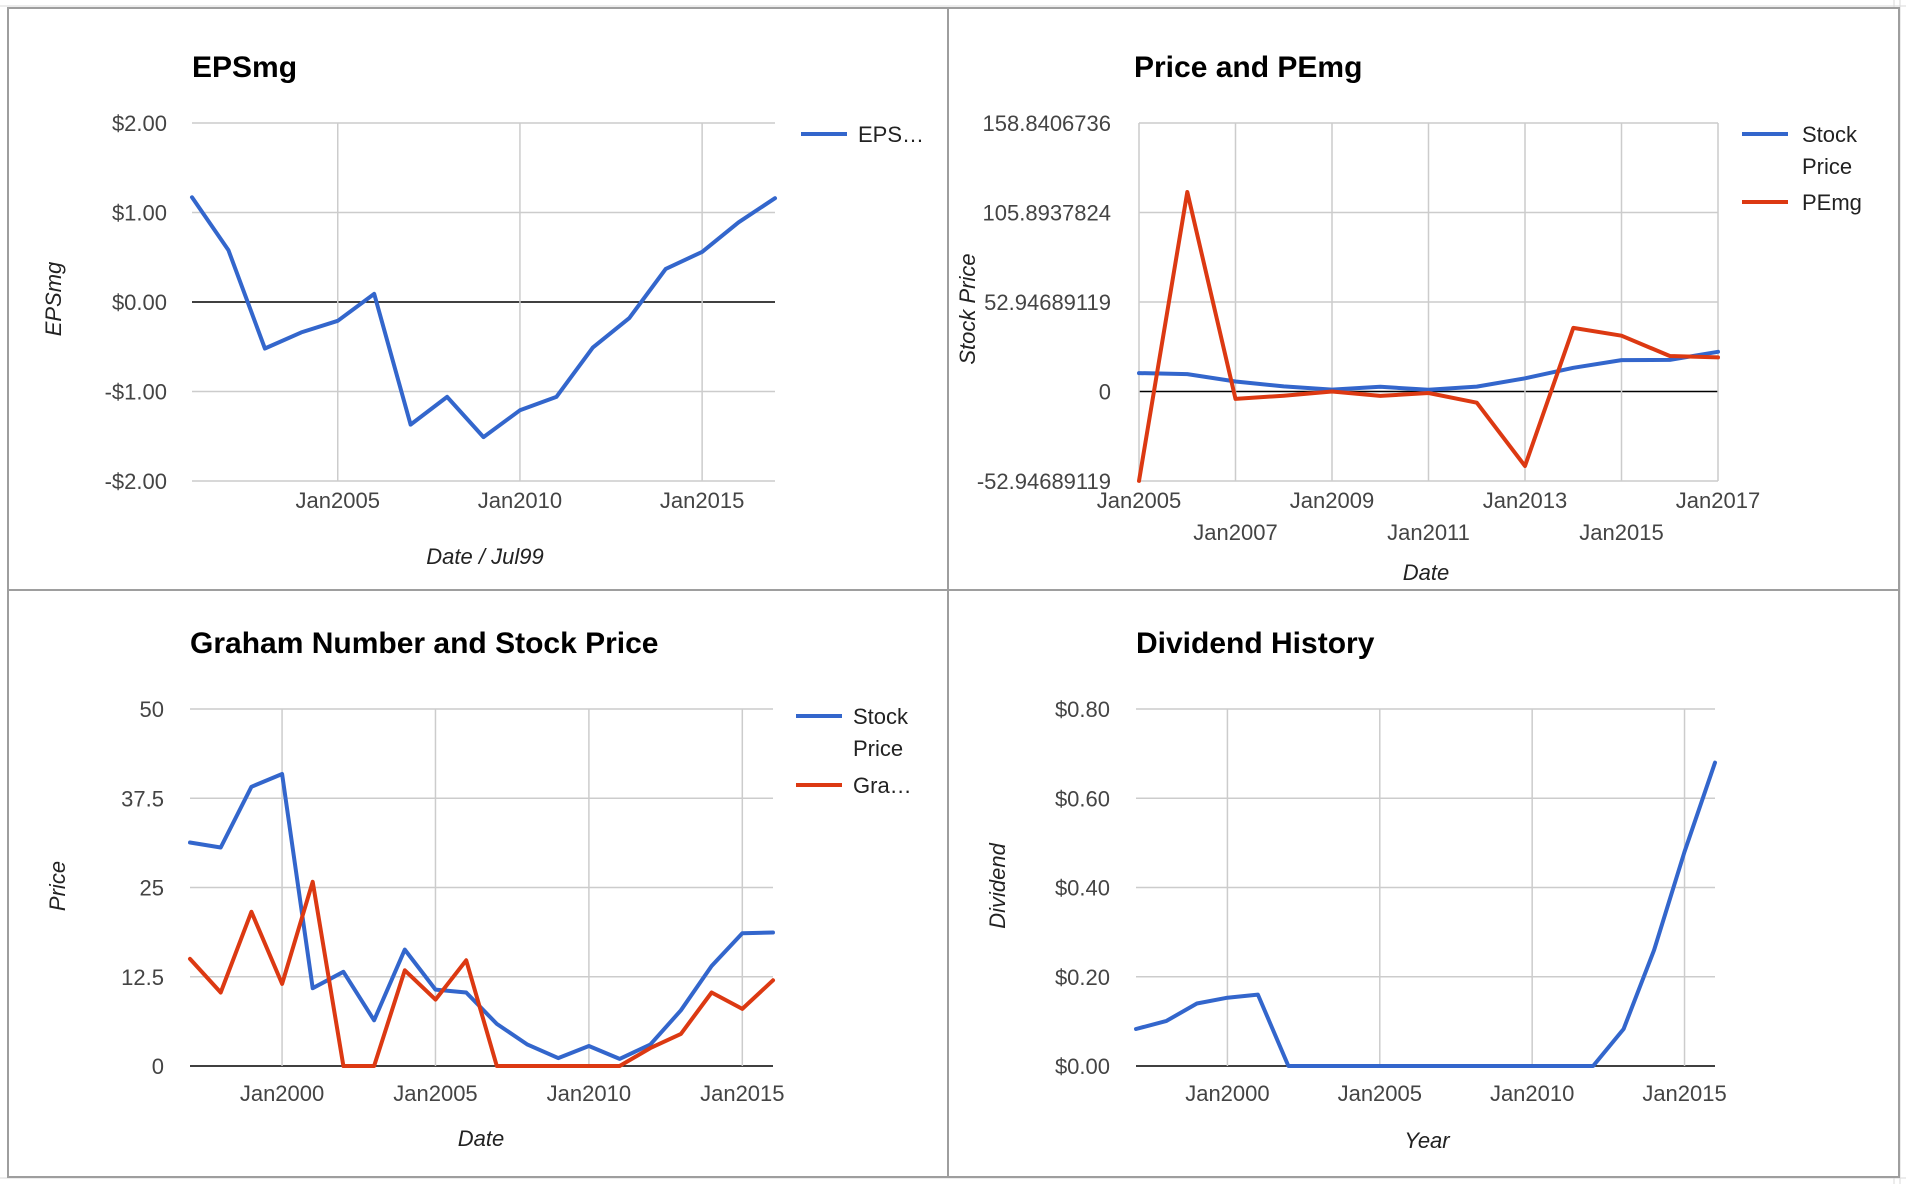 The height and width of the screenshot is (1184, 1906). What do you see at coordinates (1832, 202) in the screenshot?
I see `legend-label-pemg: PEmg` at bounding box center [1832, 202].